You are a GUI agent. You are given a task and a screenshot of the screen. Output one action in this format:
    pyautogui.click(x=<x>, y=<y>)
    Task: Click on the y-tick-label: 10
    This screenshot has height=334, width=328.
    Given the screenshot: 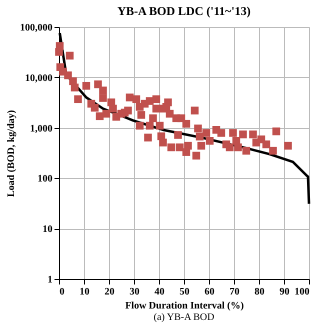 What is the action you would take?
    pyautogui.click(x=47, y=230)
    